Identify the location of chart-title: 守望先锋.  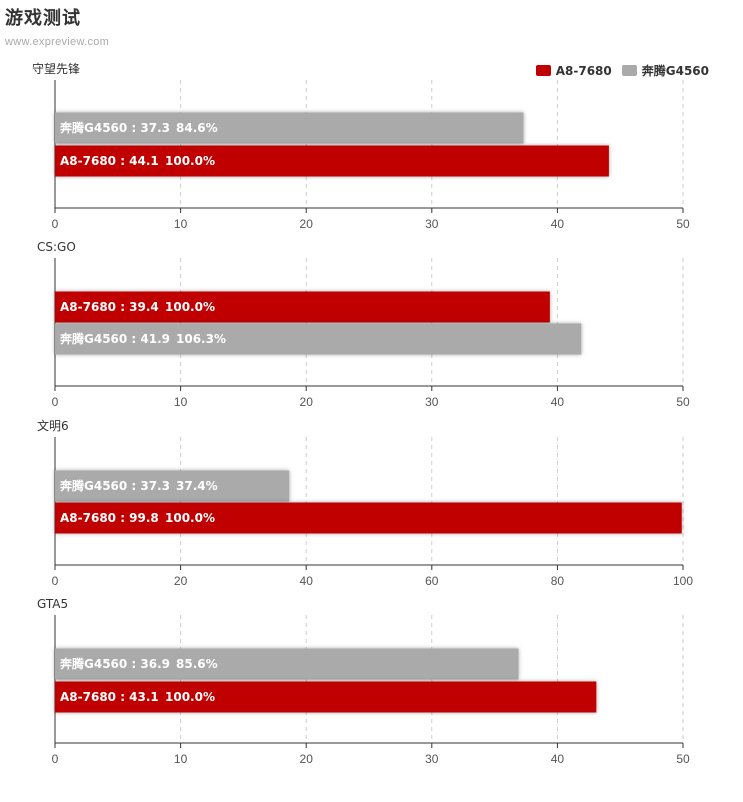
(56, 69).